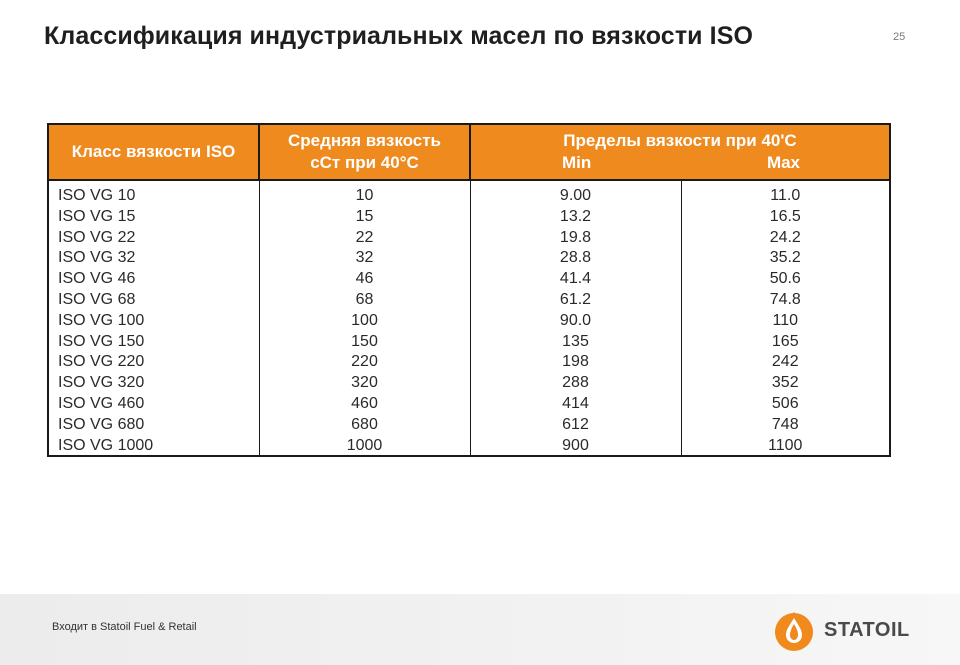 This screenshot has width=960, height=665. What do you see at coordinates (101, 362) in the screenshot?
I see `table-cell-class: ISO VG 220` at bounding box center [101, 362].